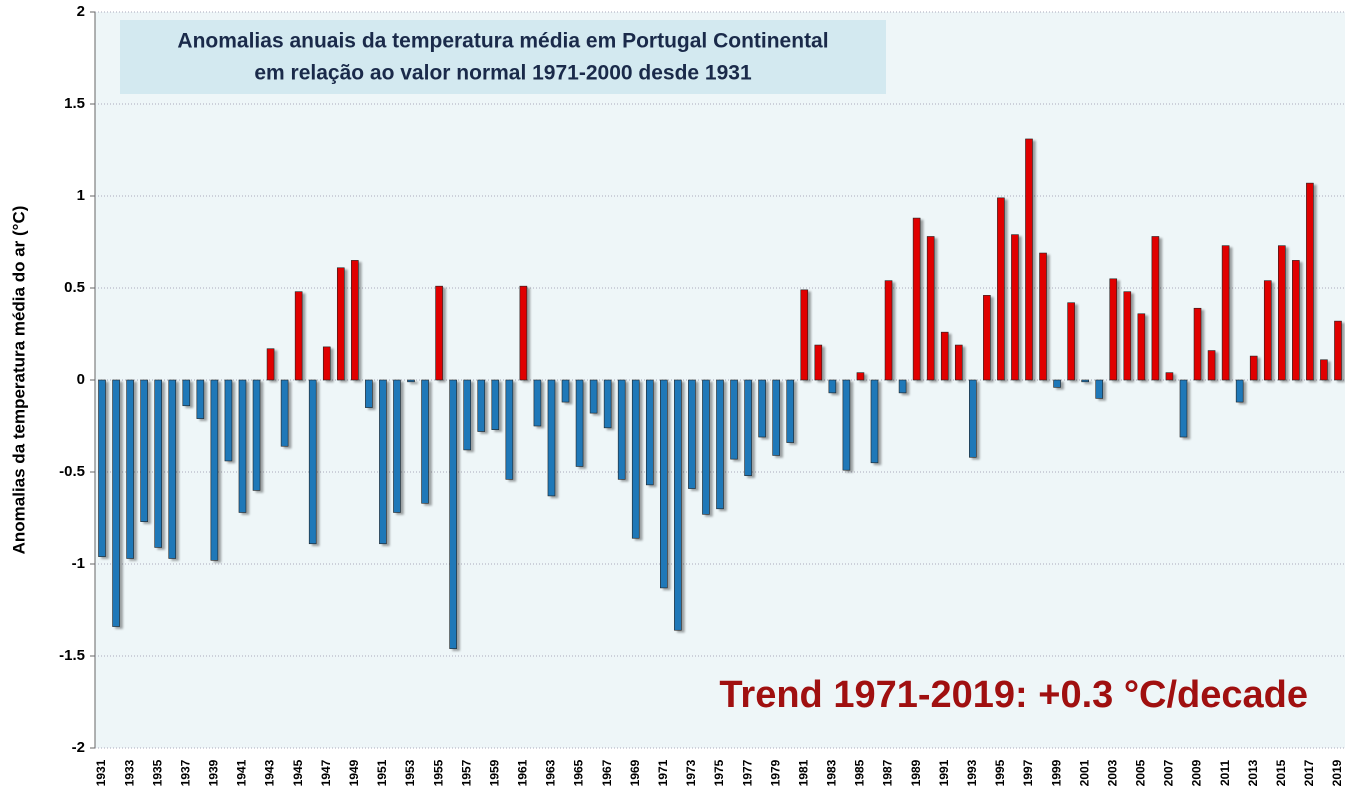 This screenshot has height=800, width=1345. What do you see at coordinates (157, 772) in the screenshot?
I see `x-tick-label: 1935` at bounding box center [157, 772].